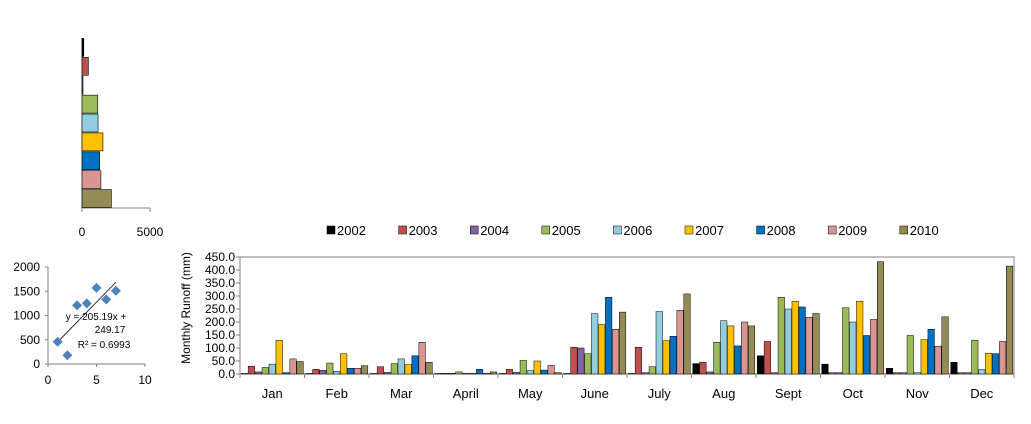 This screenshot has width=1031, height=424. What do you see at coordinates (186, 308) in the screenshot?
I see `y-axis-label: Monthly Runoff (mm)` at bounding box center [186, 308].